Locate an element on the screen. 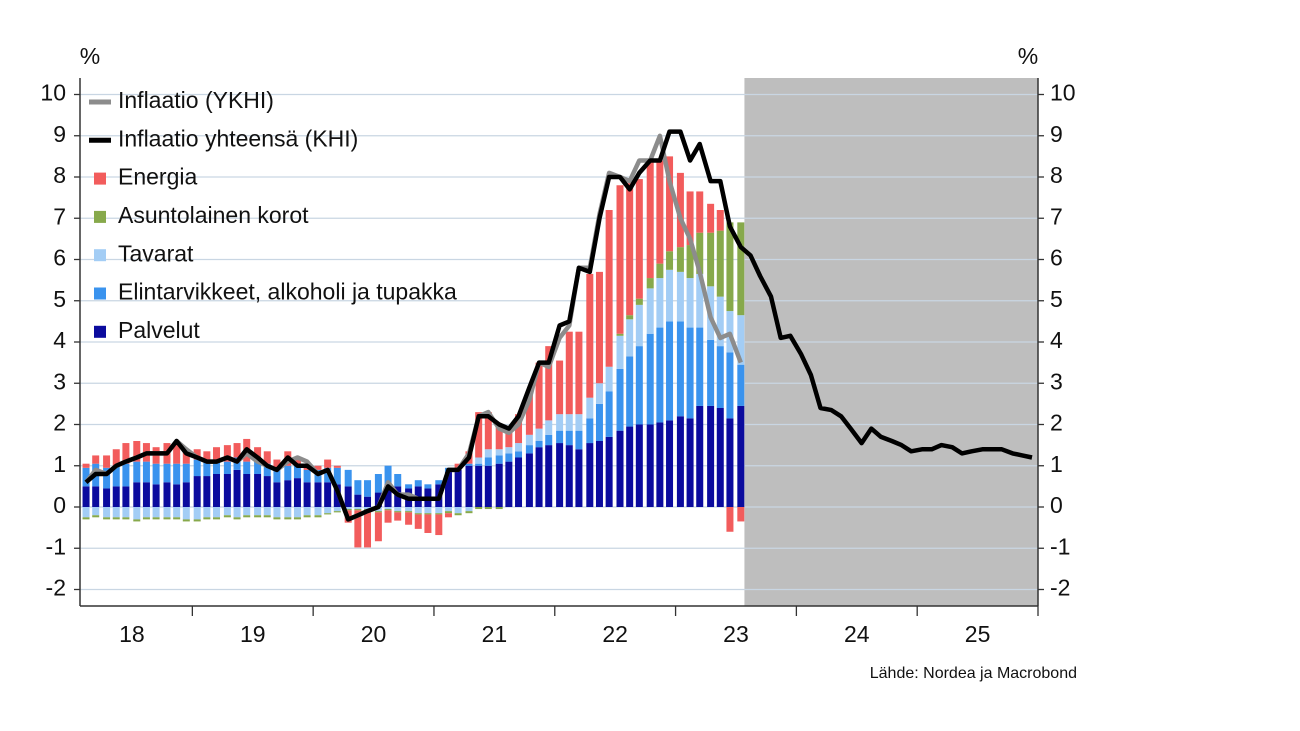 Image resolution: width=1300 pixels, height=731 pixels. y2-tick-label: 4 is located at coordinates (1056, 340).